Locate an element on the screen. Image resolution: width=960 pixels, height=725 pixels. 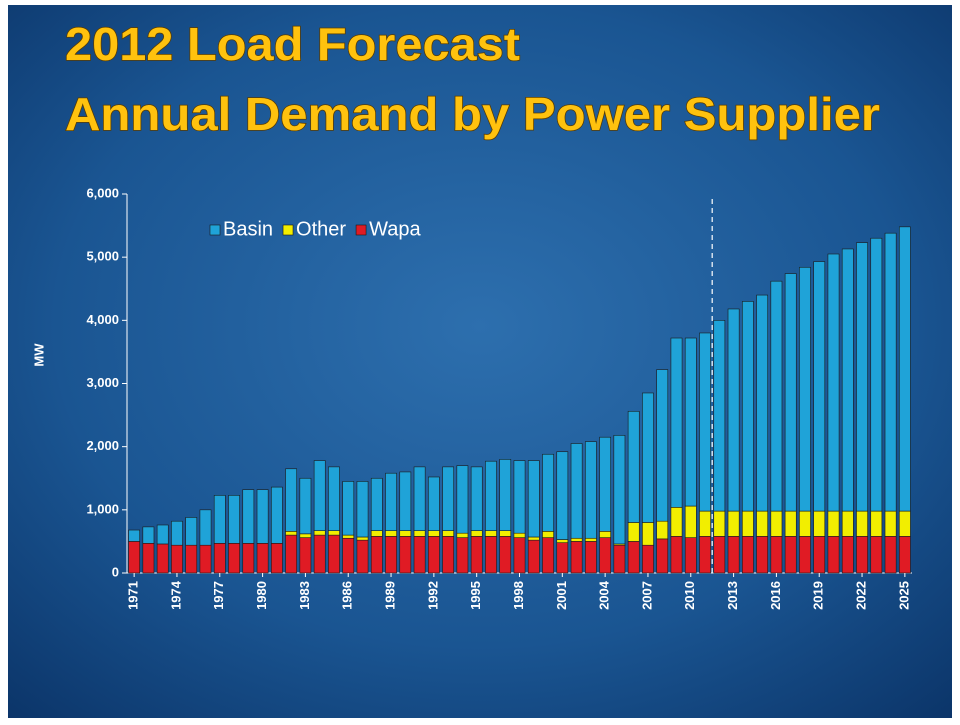
x-tick-label: 1974 is located at coordinates (175, 595).